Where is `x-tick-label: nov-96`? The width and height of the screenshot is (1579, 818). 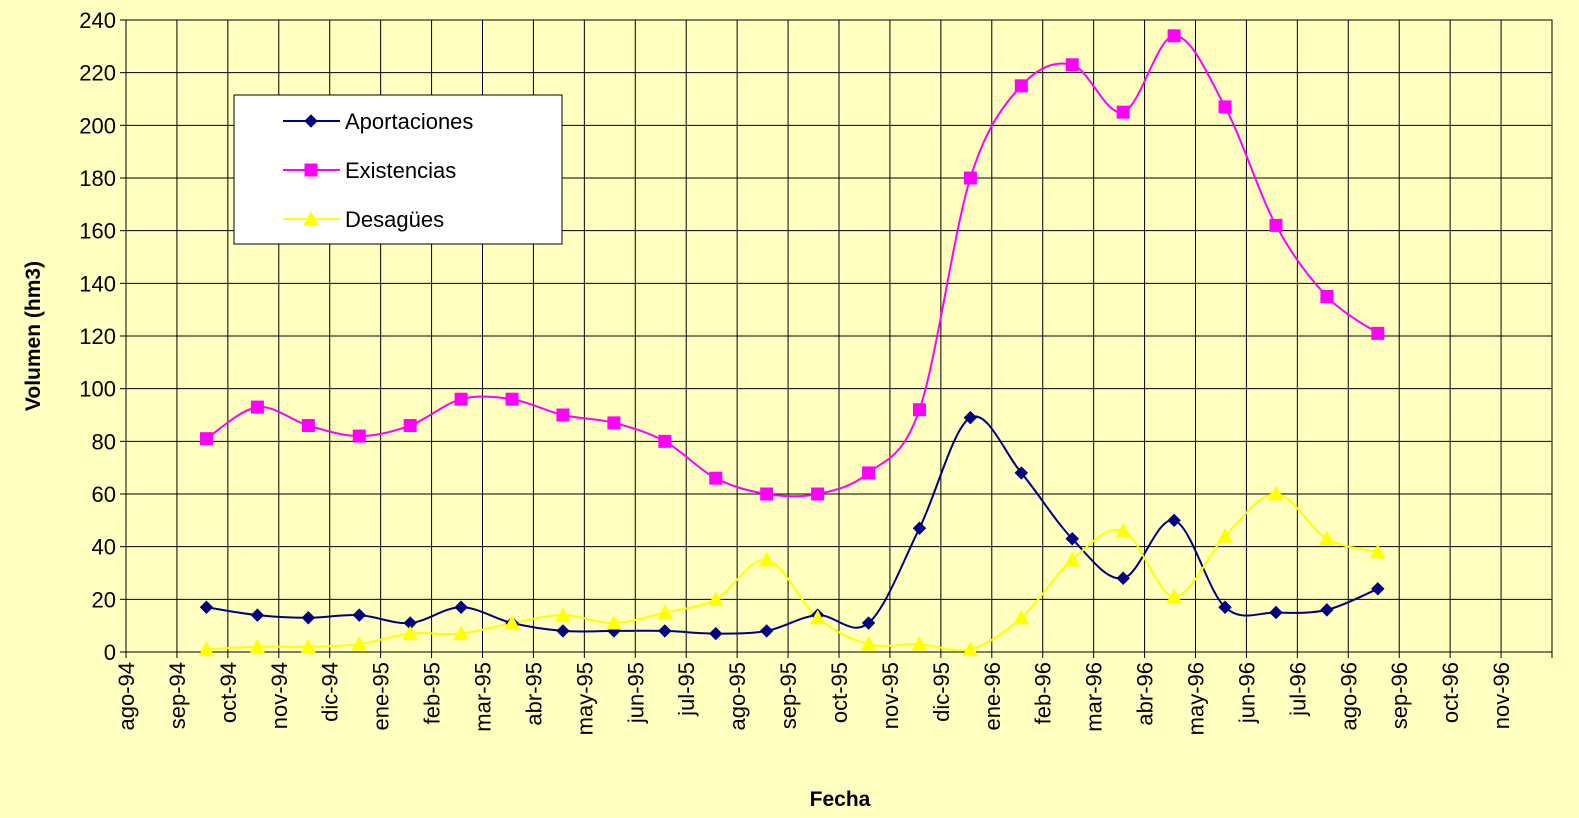 x-tick-label: nov-96 is located at coordinates (1501, 695).